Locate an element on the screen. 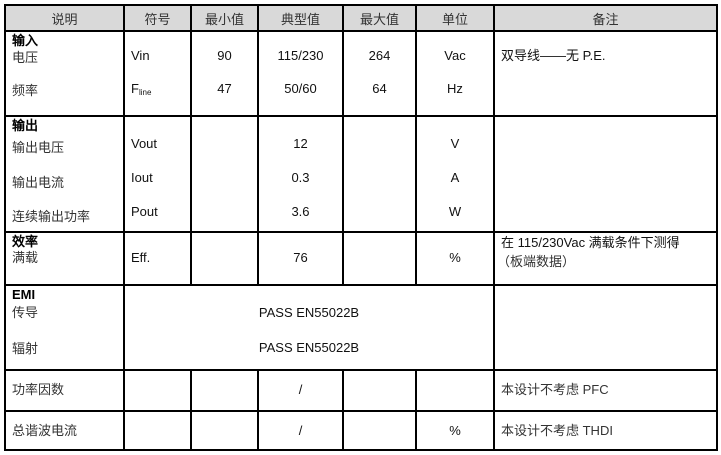 Image resolution: width=721 pixels, height=455 pixels. thd-unit: % is located at coordinates (455, 430).